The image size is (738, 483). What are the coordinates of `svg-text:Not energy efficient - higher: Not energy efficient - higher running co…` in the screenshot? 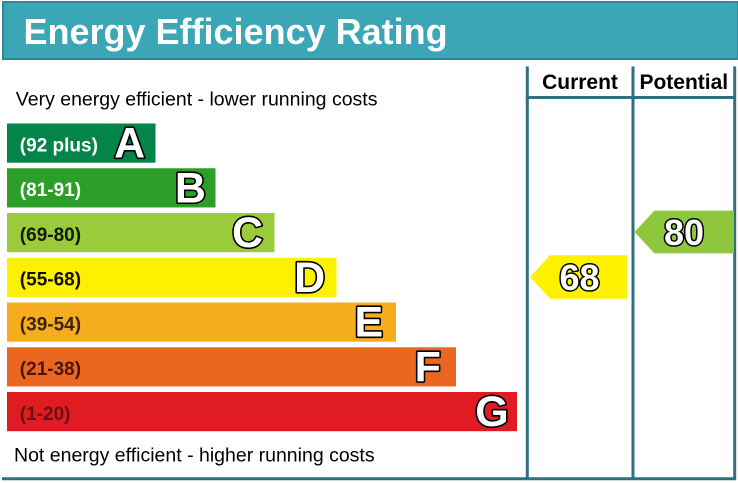 It's located at (194, 456).